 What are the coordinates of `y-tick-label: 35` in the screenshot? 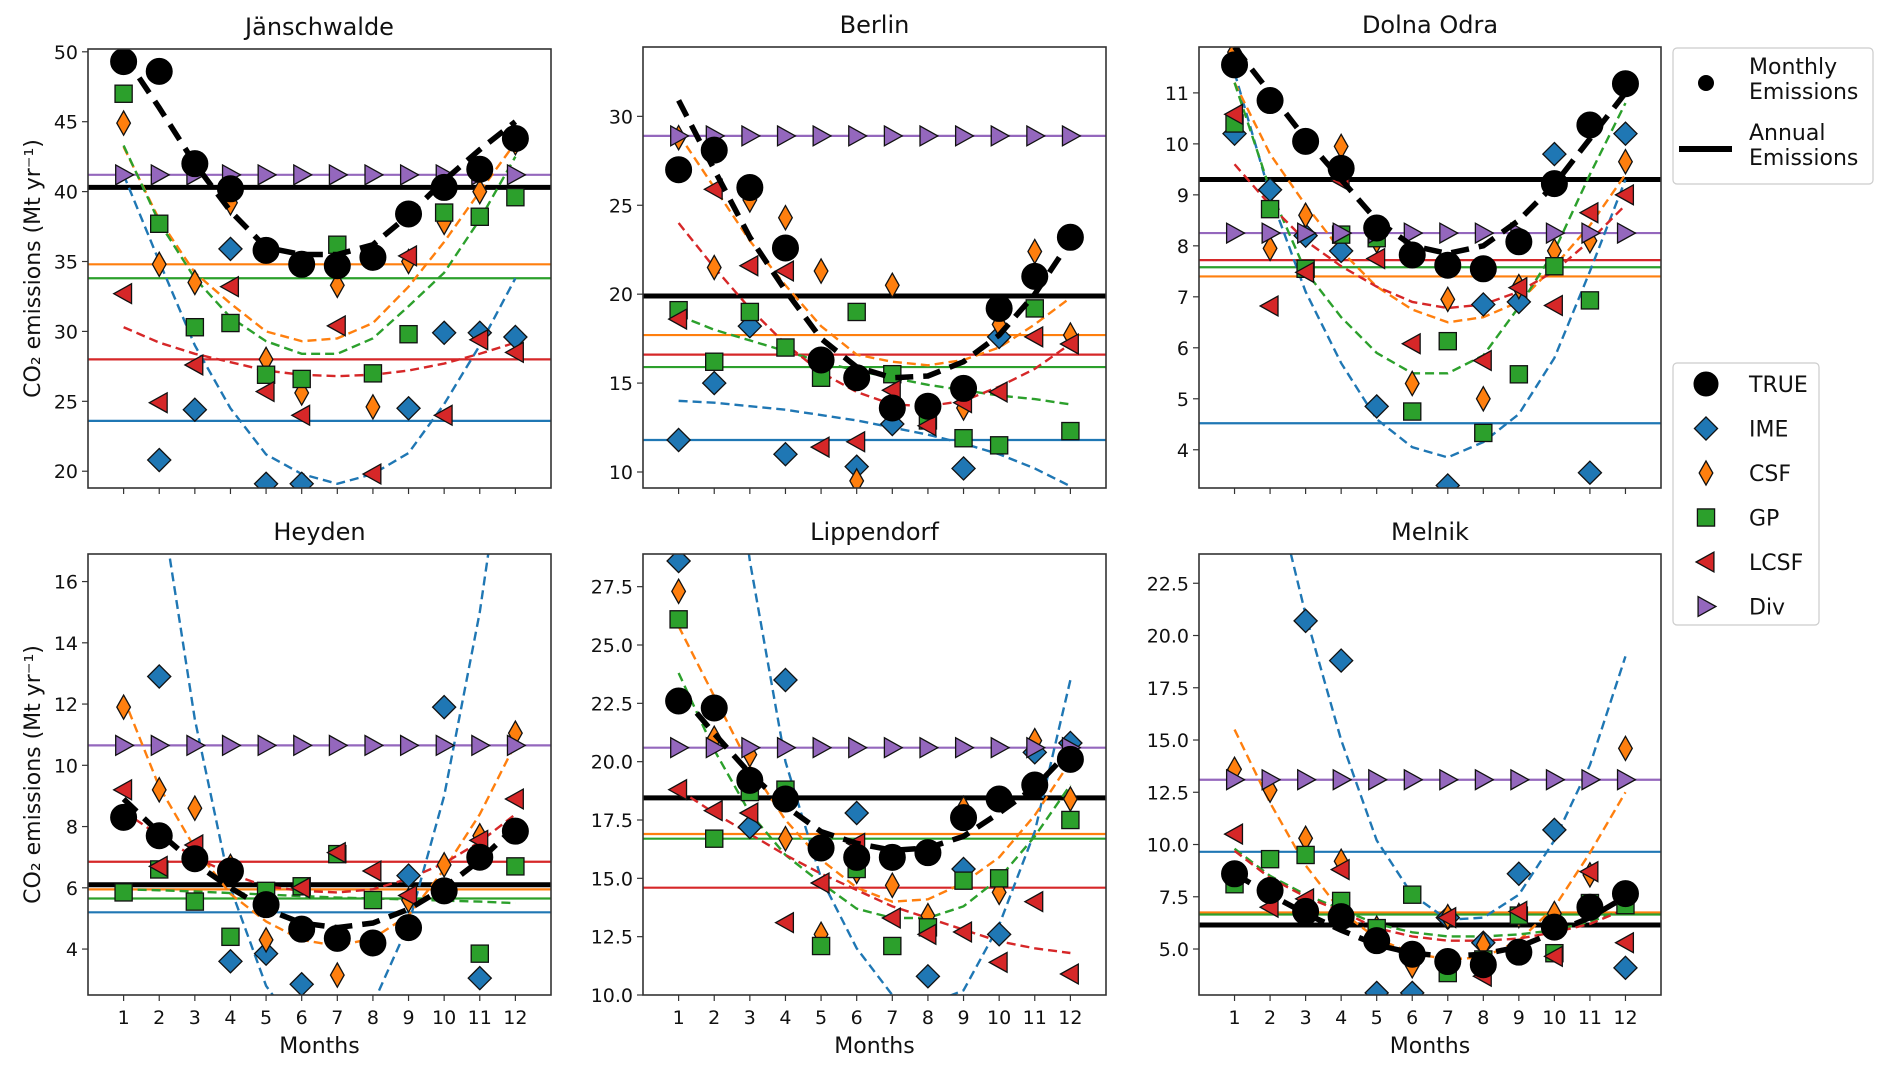 It's located at (66, 263).